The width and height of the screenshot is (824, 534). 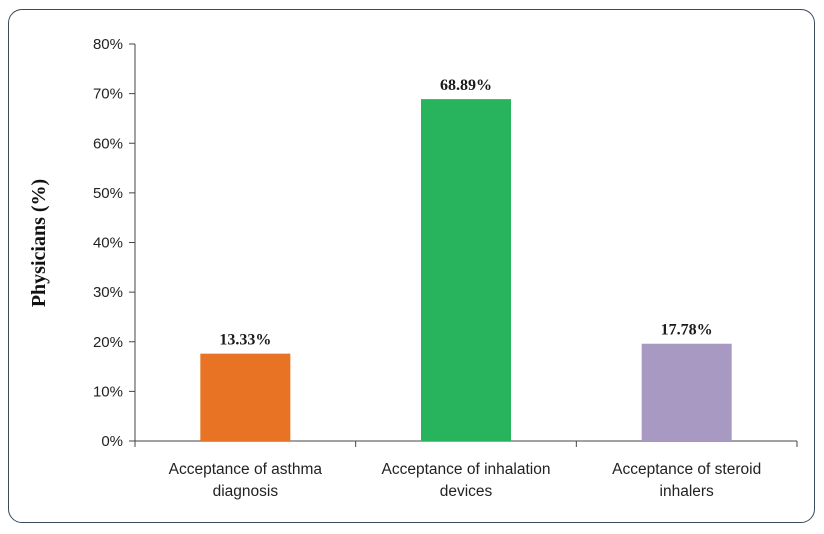 I want to click on x-category-label: Acceptance of asthma diagnosis, so click(x=246, y=480).